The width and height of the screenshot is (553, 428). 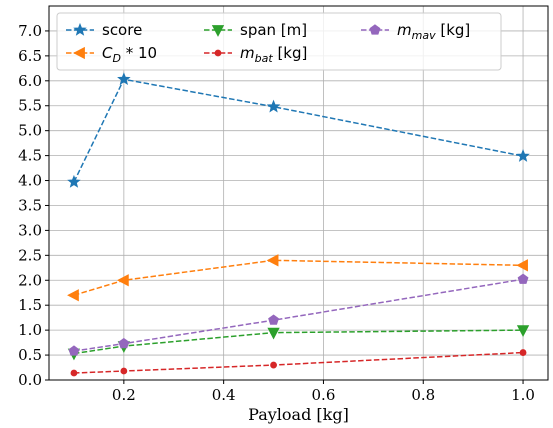 What do you see at coordinates (298, 414) in the screenshot?
I see `x-axis-title: Payload [kg]` at bounding box center [298, 414].